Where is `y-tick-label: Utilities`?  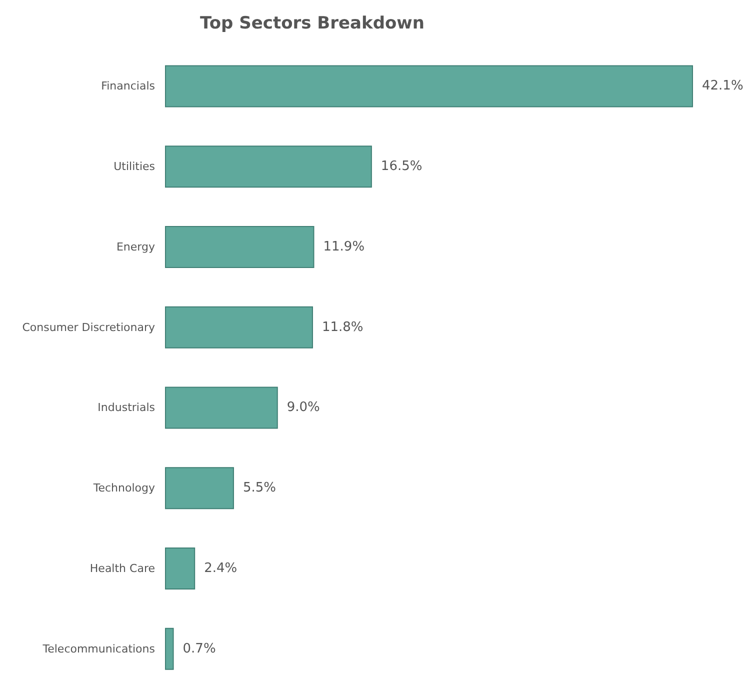
y-tick-label: Utilities is located at coordinates (135, 167).